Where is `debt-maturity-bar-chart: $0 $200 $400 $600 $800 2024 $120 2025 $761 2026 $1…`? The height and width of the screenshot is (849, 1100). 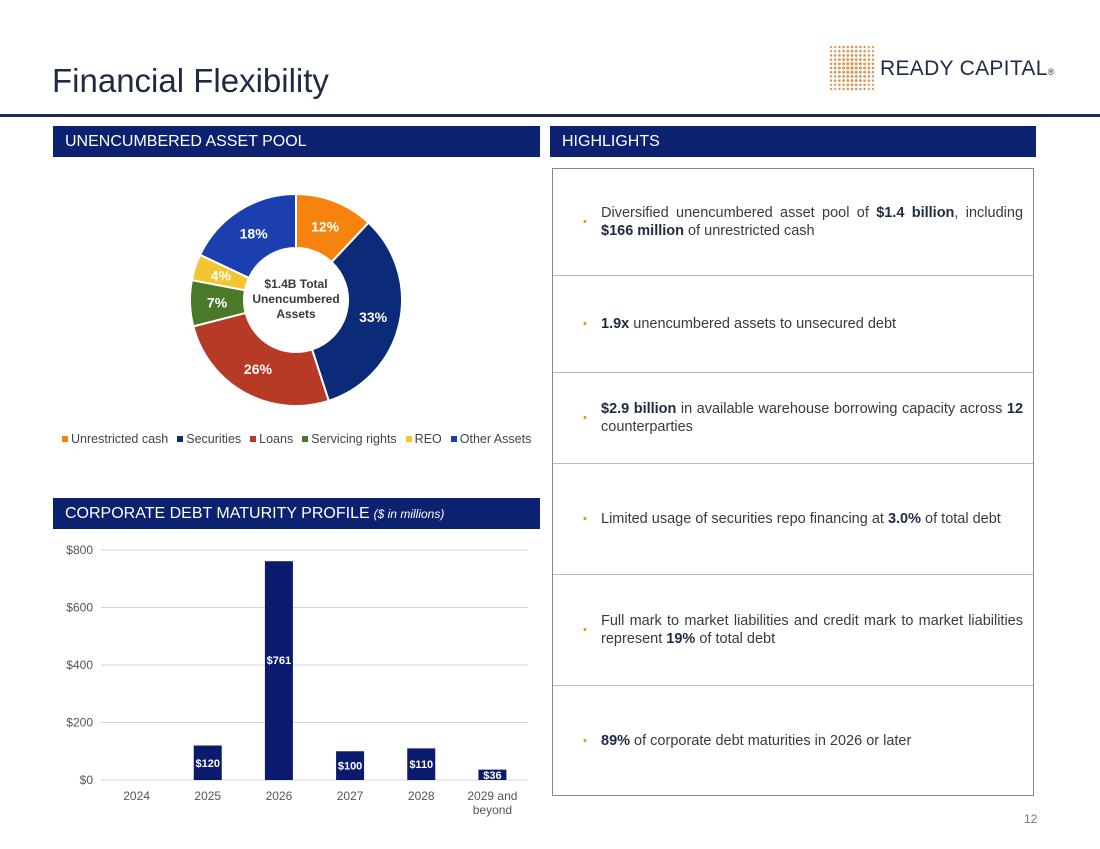
debt-maturity-bar-chart: $0 $200 $400 $600 $800 2024 $120 2025 $761 2026 $1… is located at coordinates (297, 680).